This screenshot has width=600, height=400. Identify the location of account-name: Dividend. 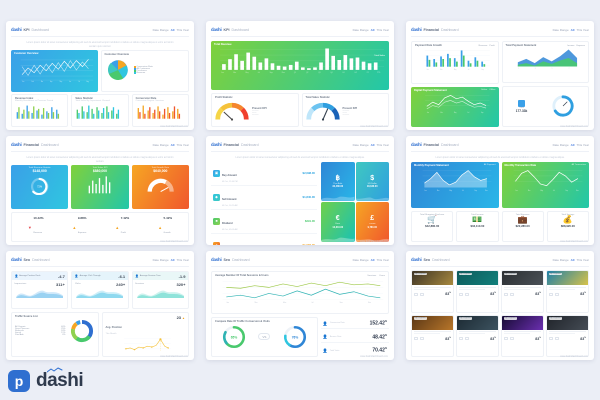
(227, 224).